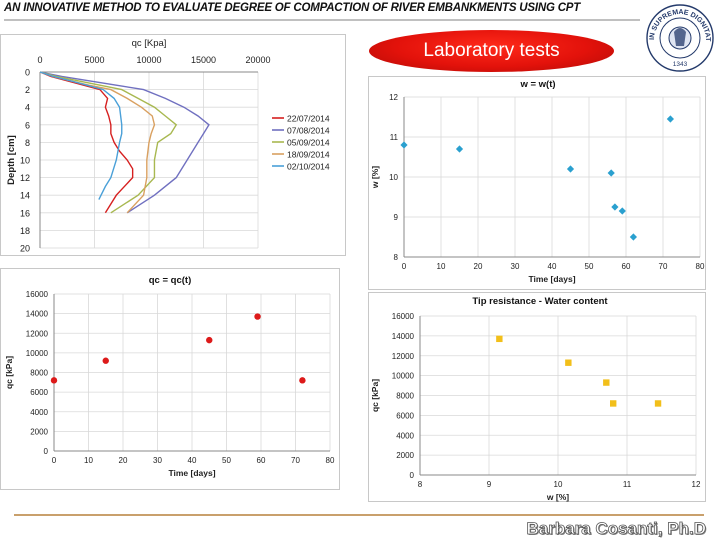  What do you see at coordinates (308, 167) in the screenshot?
I see `legend-label: 02/10/2014` at bounding box center [308, 167].